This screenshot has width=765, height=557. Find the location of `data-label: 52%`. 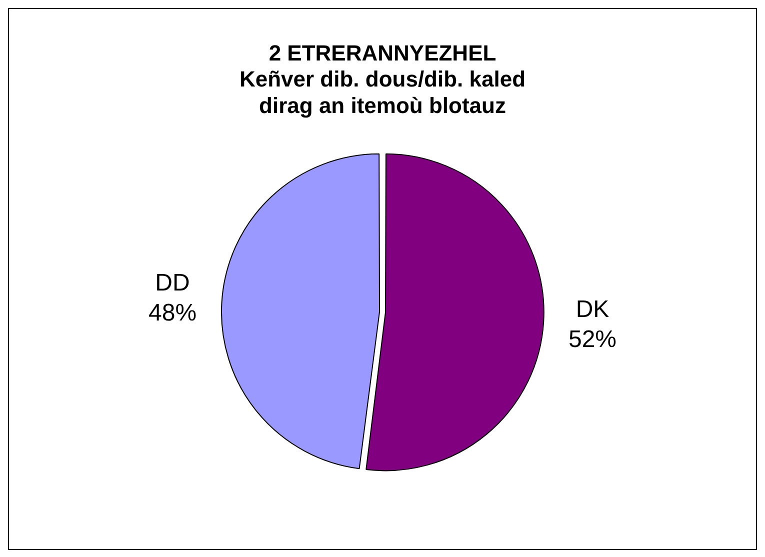

data-label: 52% is located at coordinates (592, 339).